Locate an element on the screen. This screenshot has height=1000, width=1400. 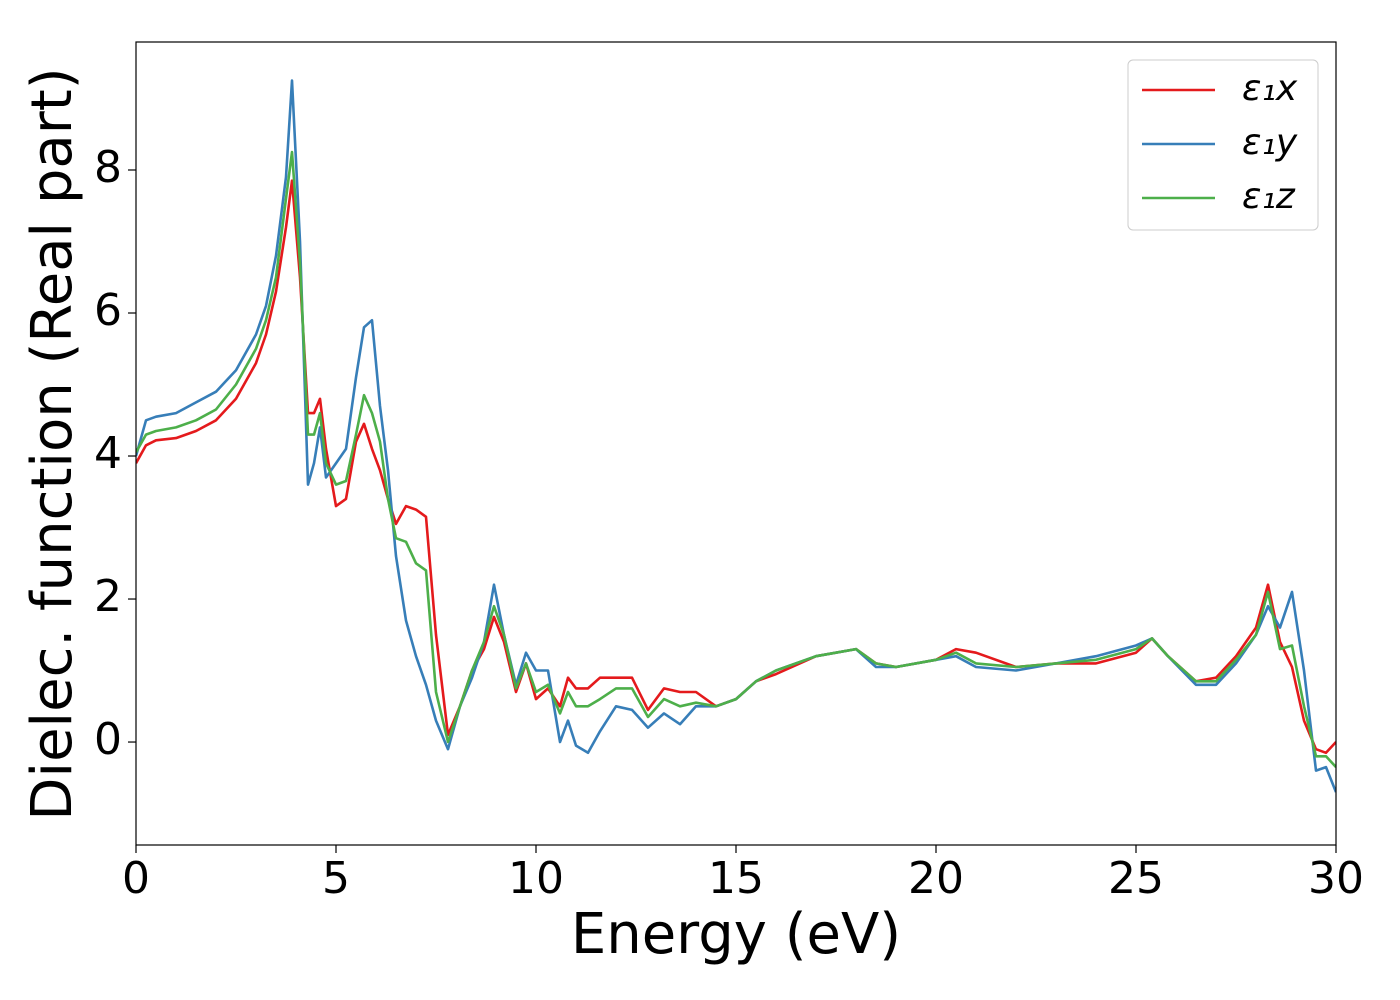
y-tick-label: 2 is located at coordinates (108, 596).